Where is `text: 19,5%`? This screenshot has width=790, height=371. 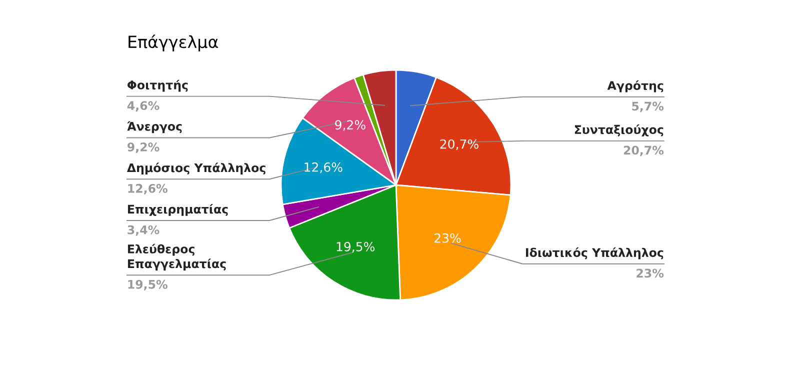
text: 19,5% is located at coordinates (148, 285).